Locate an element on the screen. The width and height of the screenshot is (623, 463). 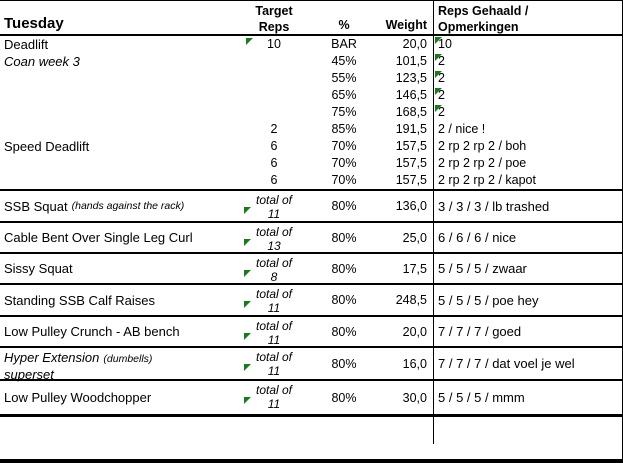
cell-weight: 248,5 is located at coordinates (404, 300).